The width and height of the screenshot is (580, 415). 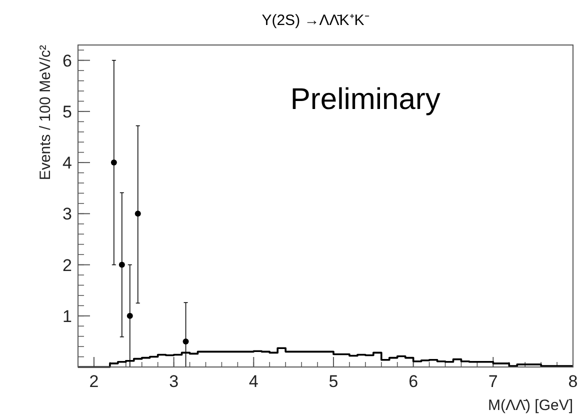 I want to click on y-tick-label: 5, so click(x=67, y=112).